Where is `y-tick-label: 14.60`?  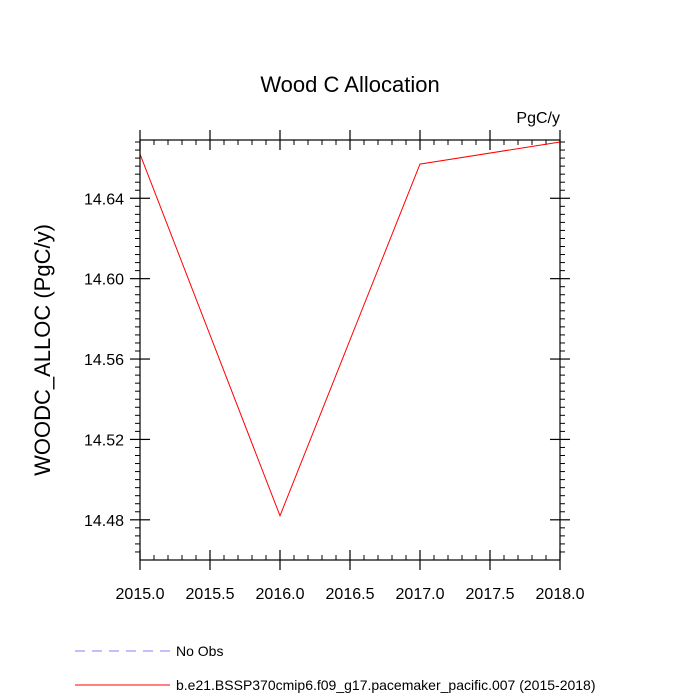 y-tick-label: 14.60 is located at coordinates (104, 280).